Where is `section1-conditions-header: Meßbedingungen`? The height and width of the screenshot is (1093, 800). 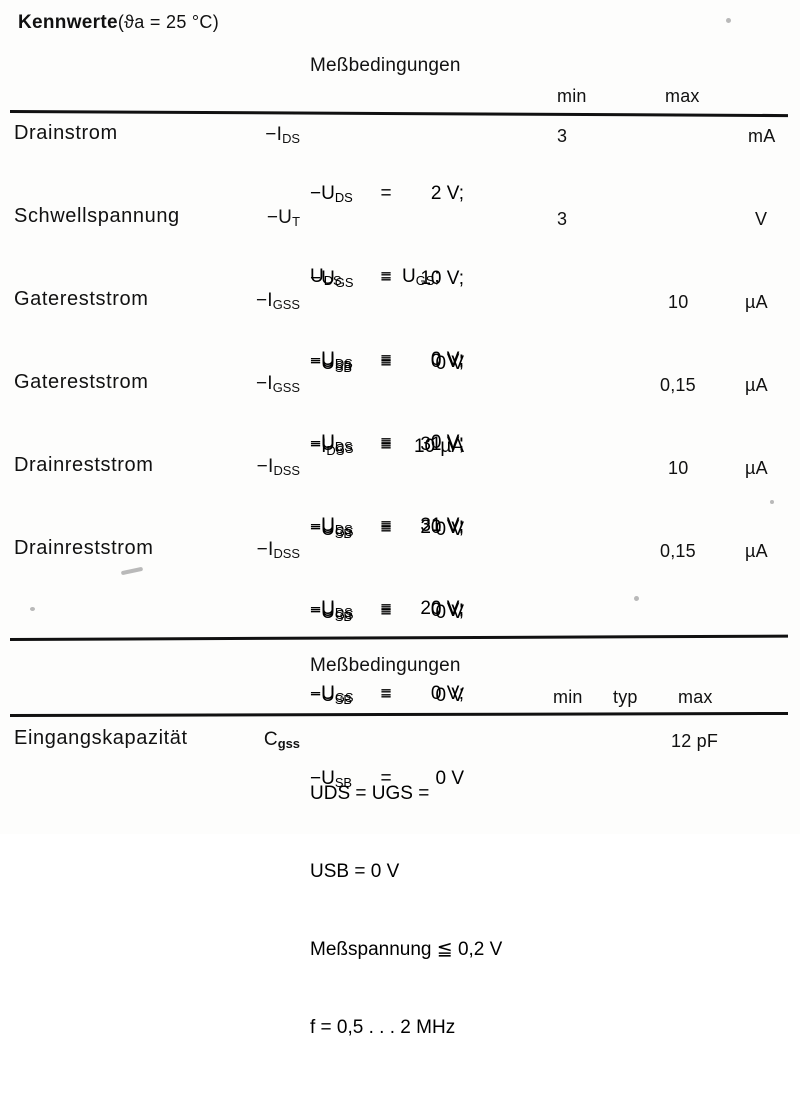
section1-conditions-header: Meßbedingungen is located at coordinates (385, 65).